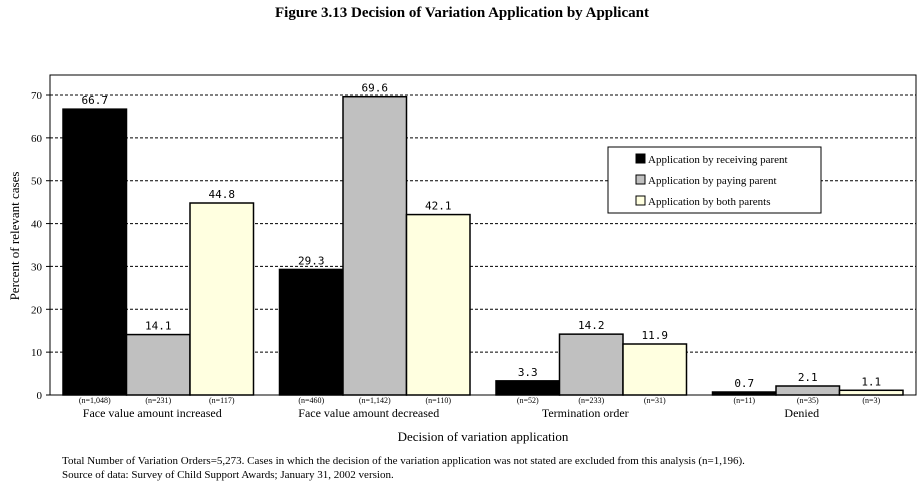  What do you see at coordinates (438, 206) in the screenshot?
I see `bar-value-label: 42.1` at bounding box center [438, 206].